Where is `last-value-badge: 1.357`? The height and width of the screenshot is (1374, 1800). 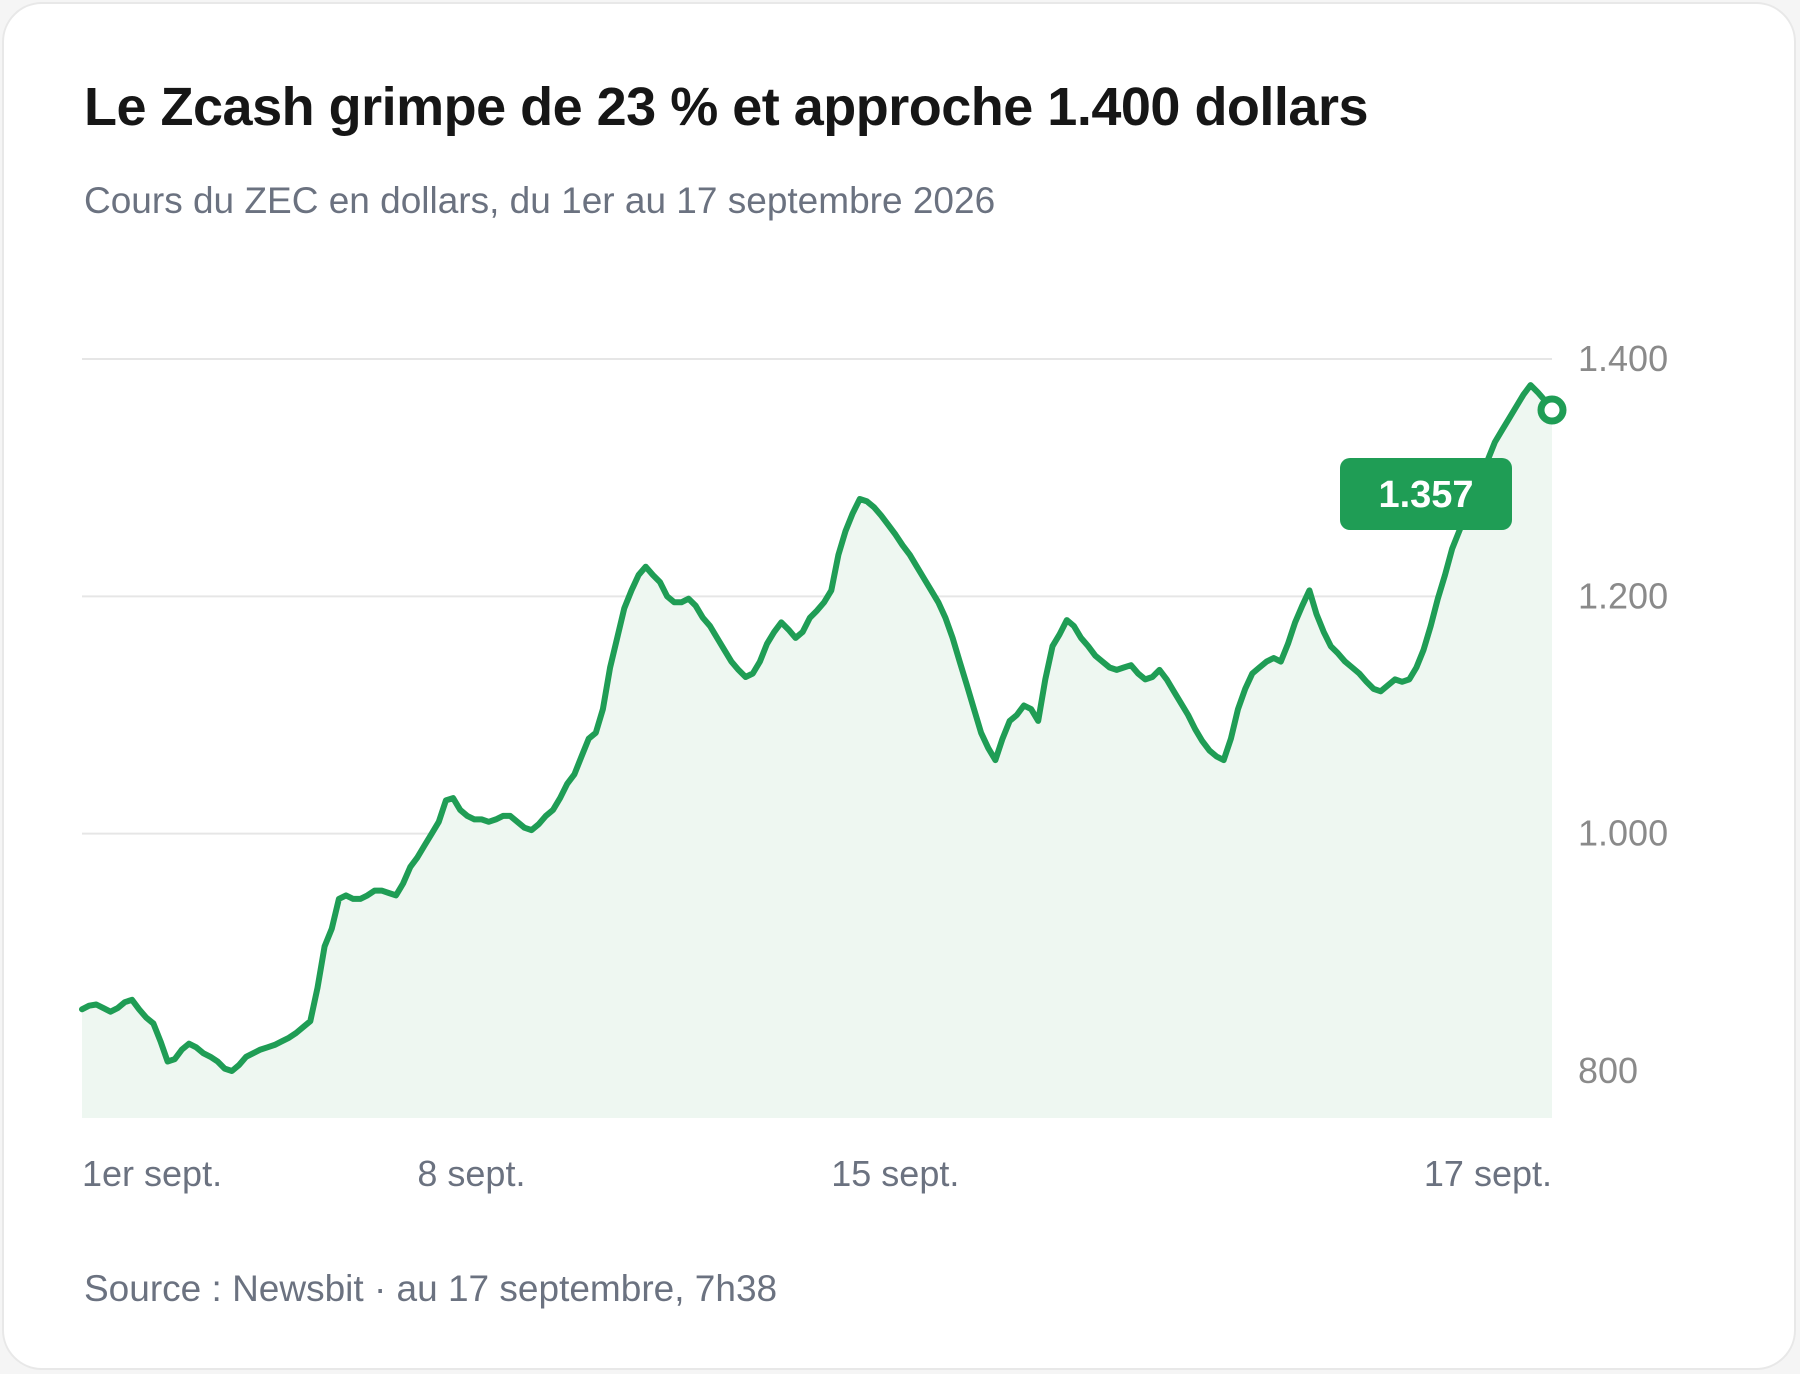
last-value-badge: 1.357 is located at coordinates (1426, 494).